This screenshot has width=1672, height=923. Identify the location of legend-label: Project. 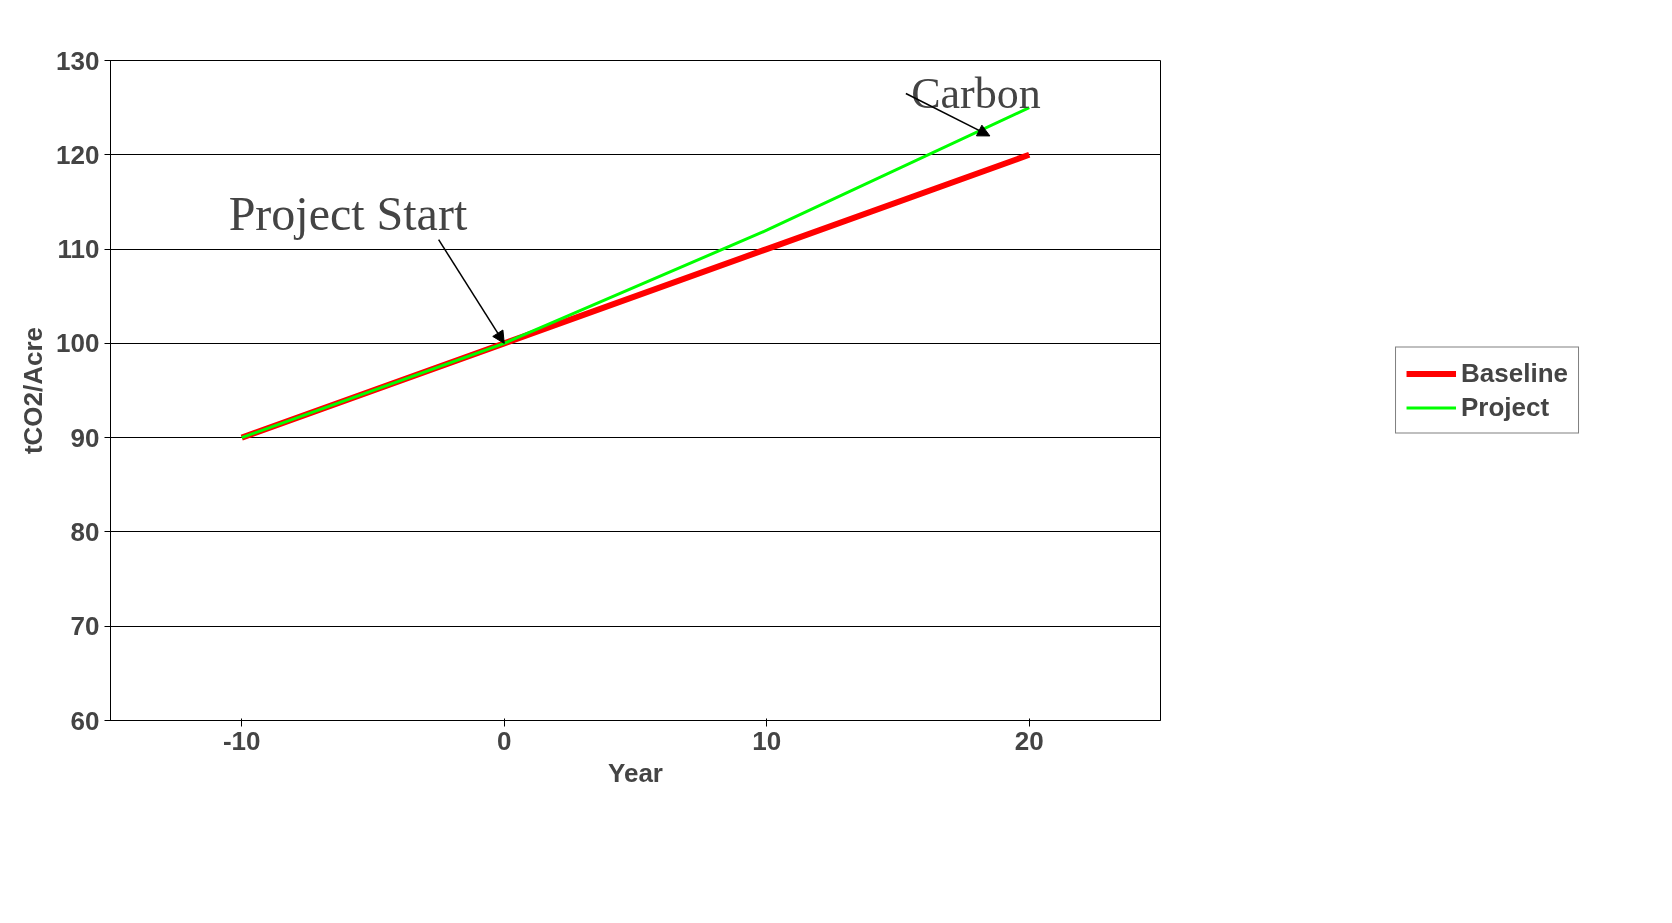
(1505, 407).